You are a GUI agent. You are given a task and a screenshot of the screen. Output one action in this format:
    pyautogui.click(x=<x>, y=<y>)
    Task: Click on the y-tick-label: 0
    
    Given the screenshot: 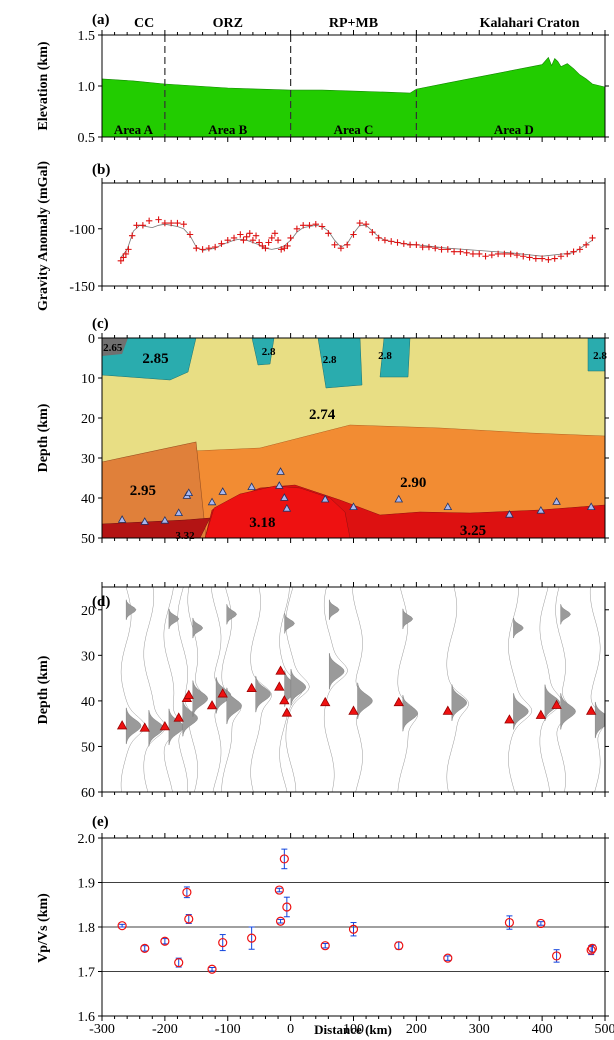 What is the action you would take?
    pyautogui.click(x=91, y=339)
    